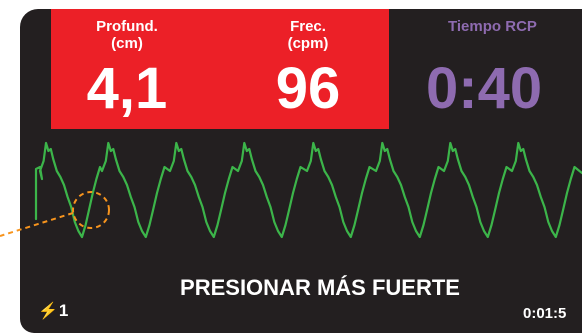  Describe the element at coordinates (127, 35) in the screenshot. I see `depth-label: Profund. (cm)` at that location.